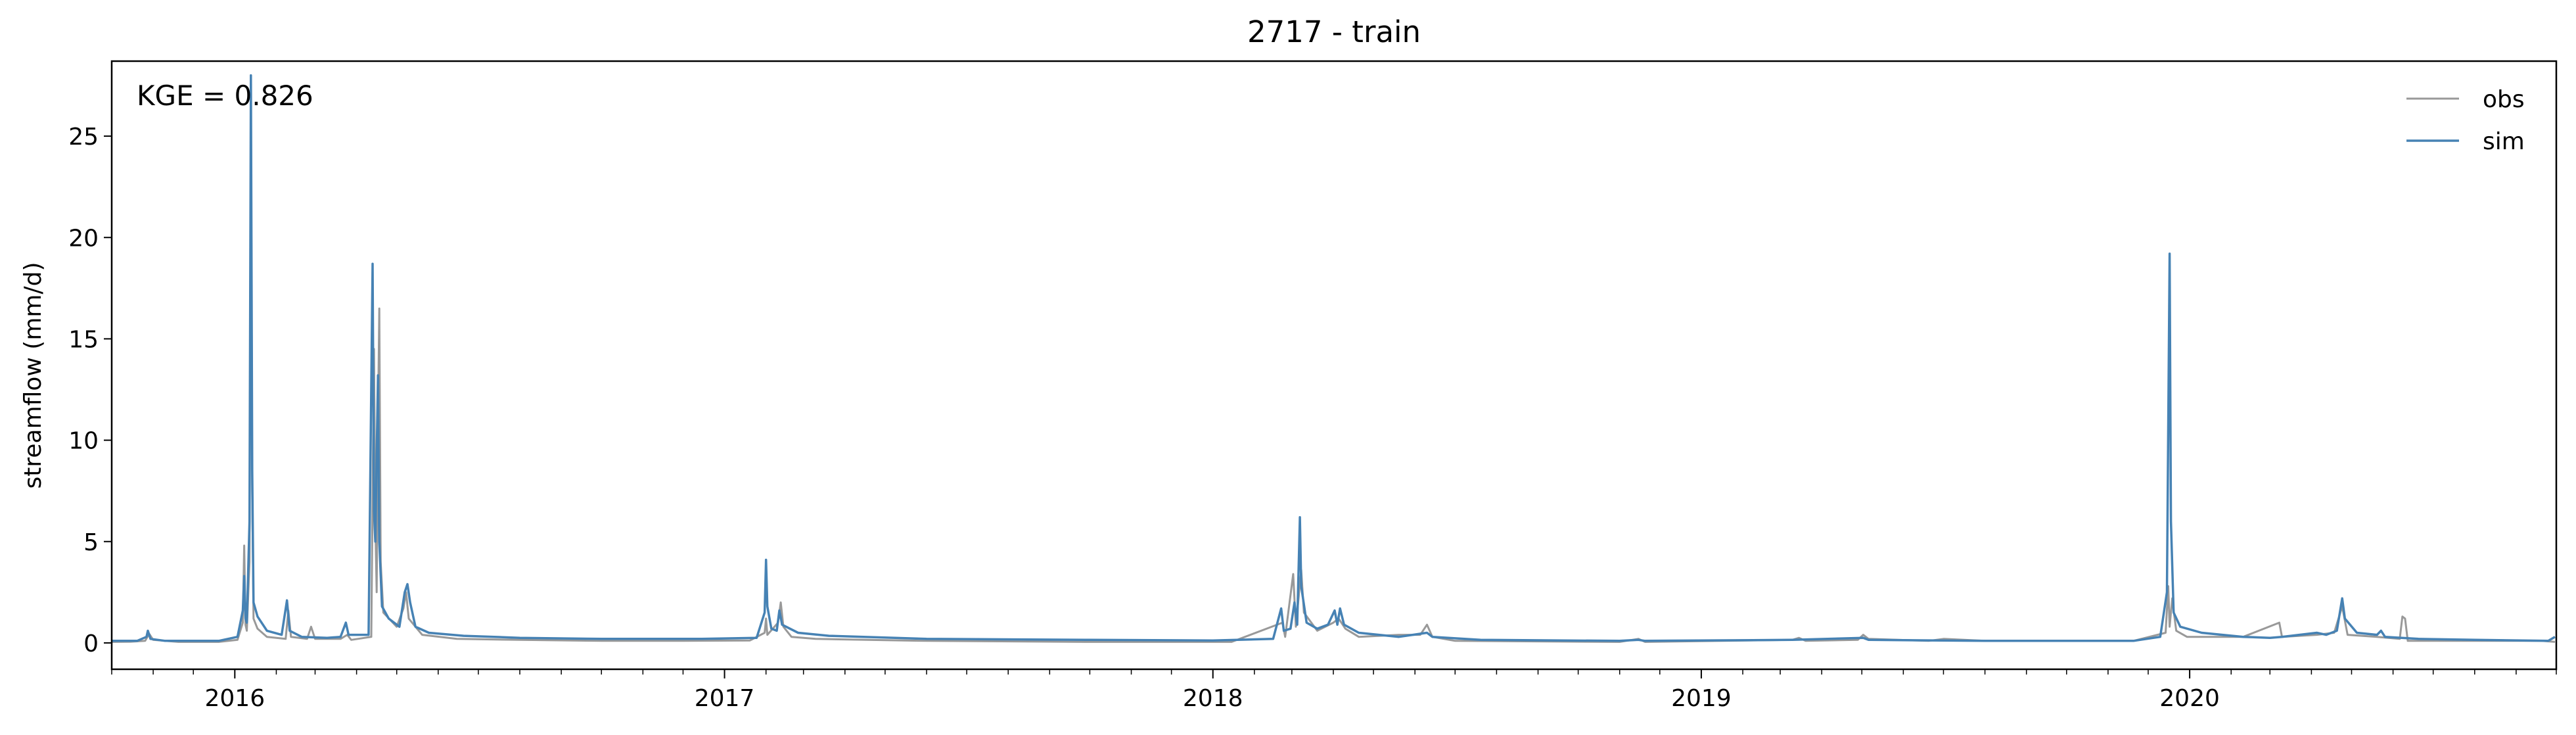 The image size is (2576, 735). What do you see at coordinates (2190, 698) in the screenshot?
I see `x-tick-label: 2020` at bounding box center [2190, 698].